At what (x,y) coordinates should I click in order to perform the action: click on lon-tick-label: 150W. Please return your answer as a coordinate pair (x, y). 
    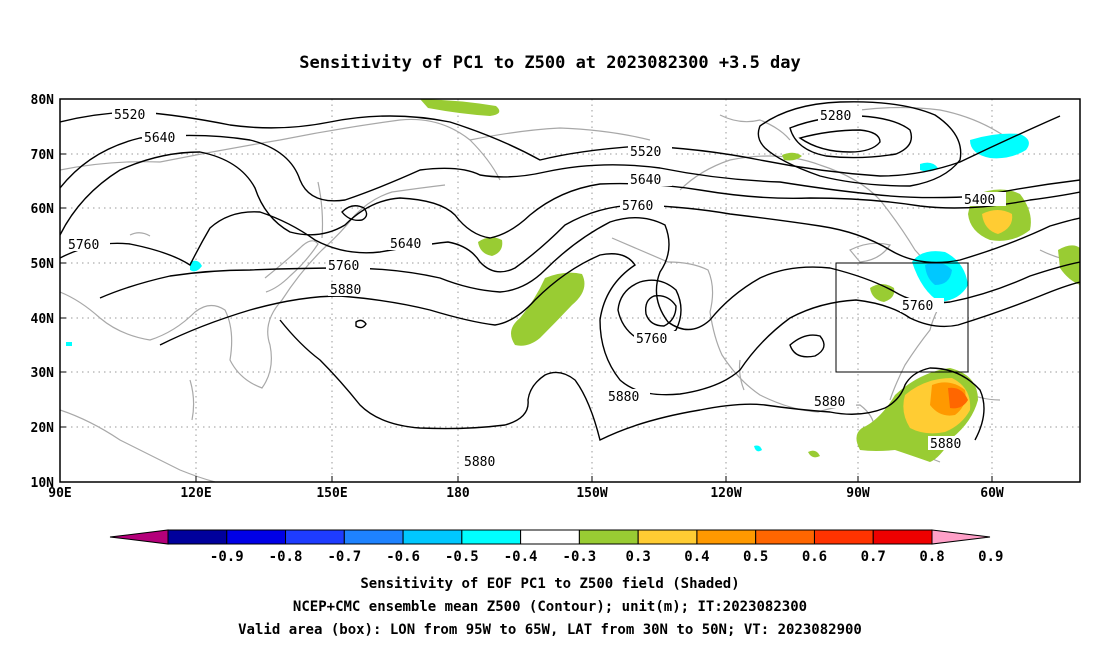
    Looking at the image, I should click on (591, 493).